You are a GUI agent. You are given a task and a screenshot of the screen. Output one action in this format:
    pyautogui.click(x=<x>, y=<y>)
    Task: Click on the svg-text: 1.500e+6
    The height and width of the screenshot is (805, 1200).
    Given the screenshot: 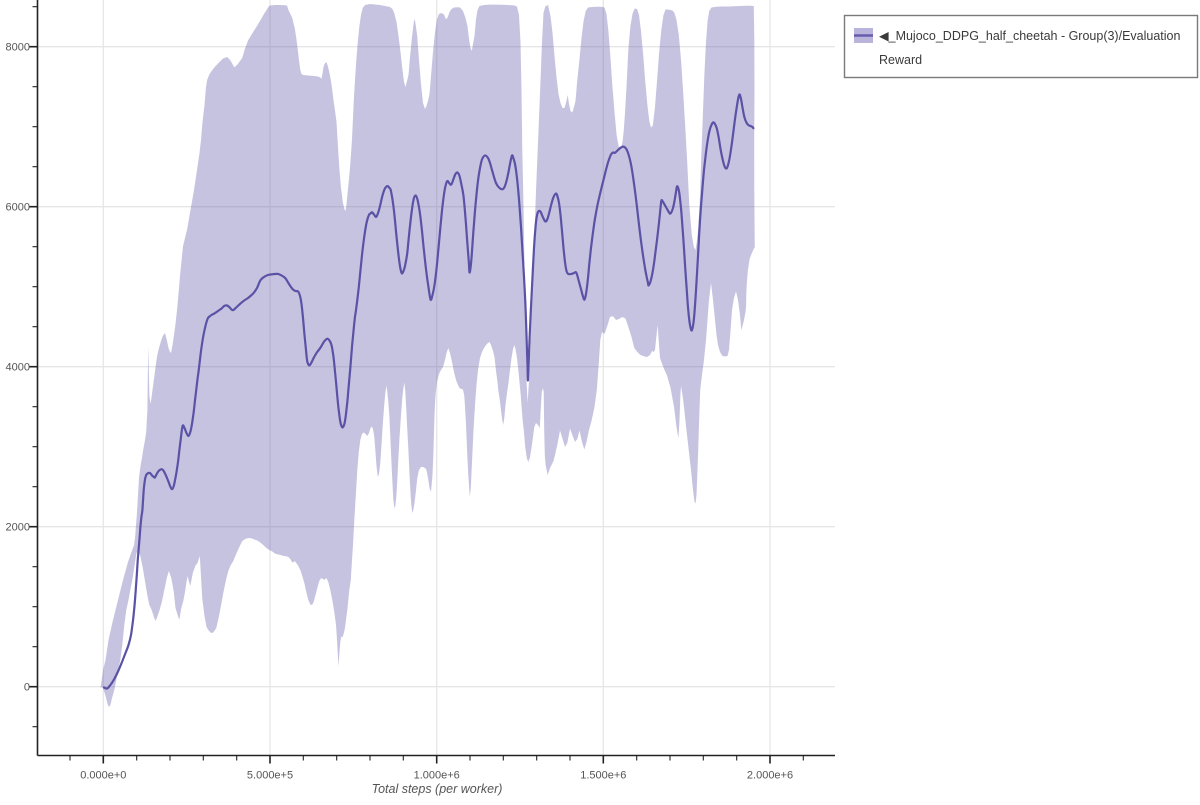 What is the action you would take?
    pyautogui.click(x=603, y=776)
    